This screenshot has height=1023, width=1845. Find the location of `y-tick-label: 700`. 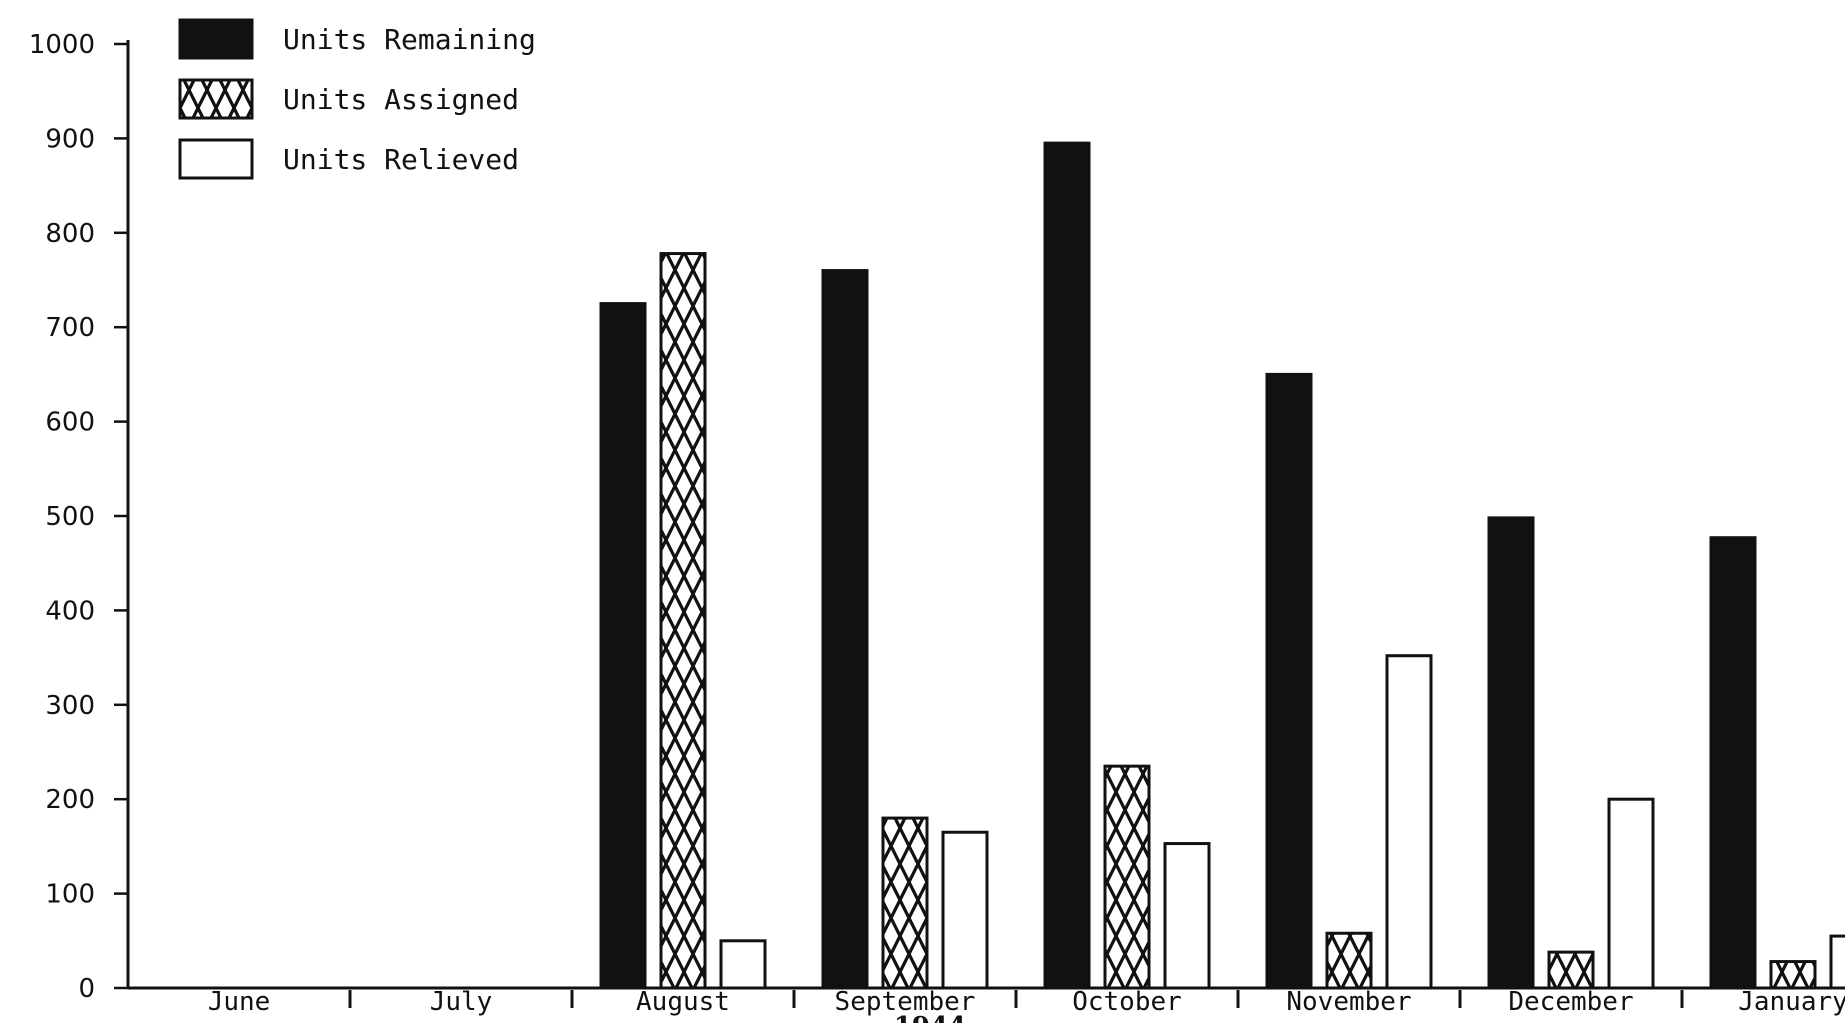

y-tick-label: 700 is located at coordinates (70, 328).